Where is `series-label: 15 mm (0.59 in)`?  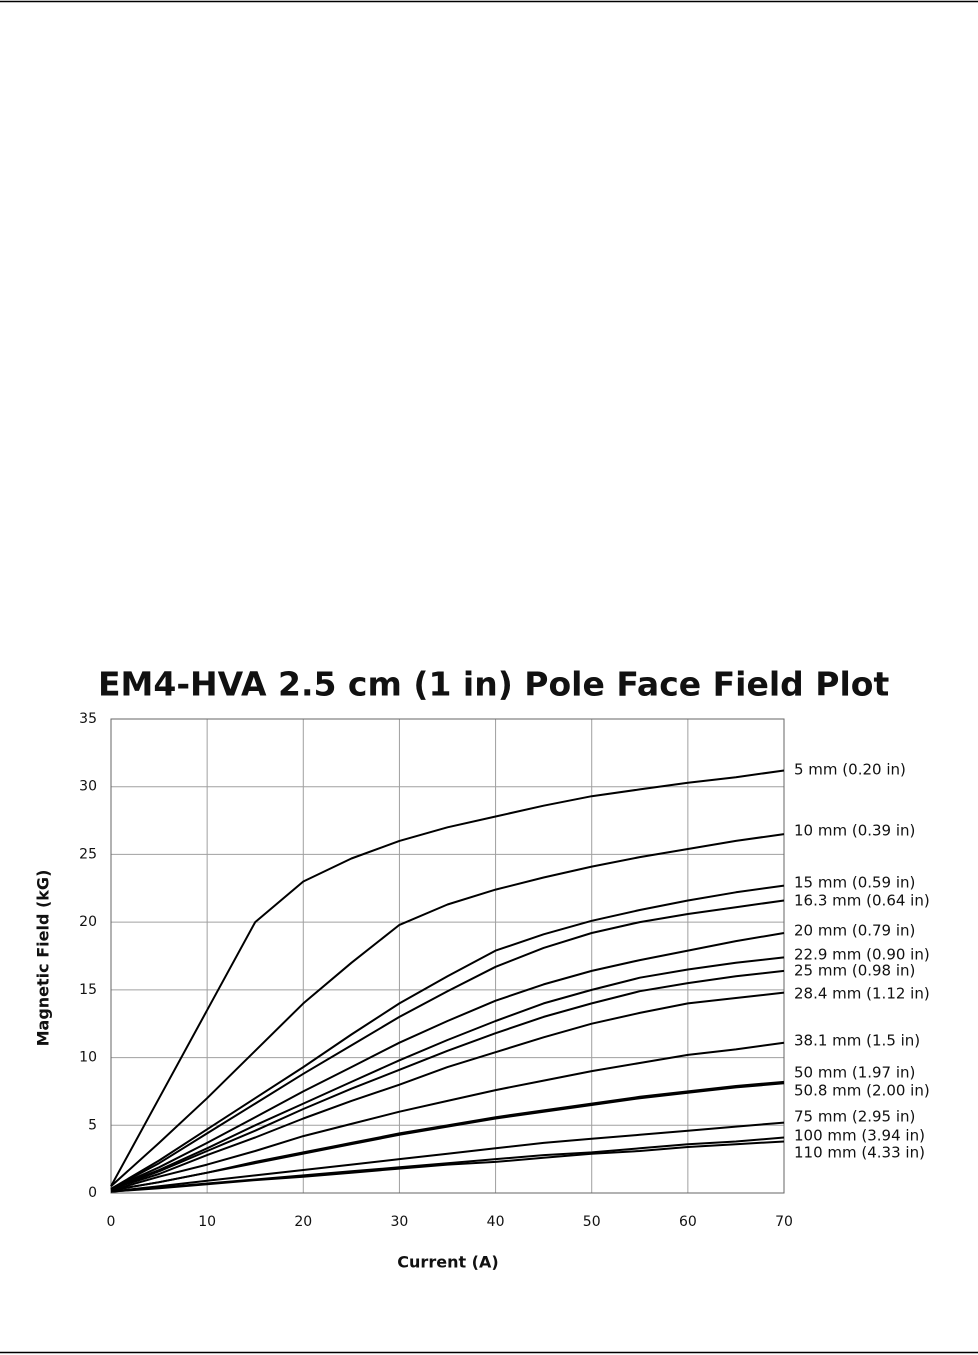
series-label: 15 mm (0.59 in) is located at coordinates (854, 883).